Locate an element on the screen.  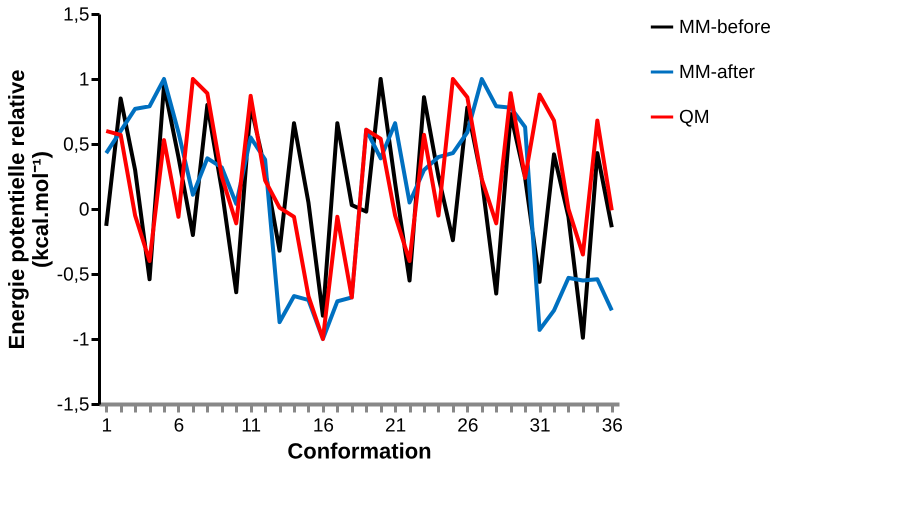
x-tick-label: 16 is located at coordinates (323, 426).